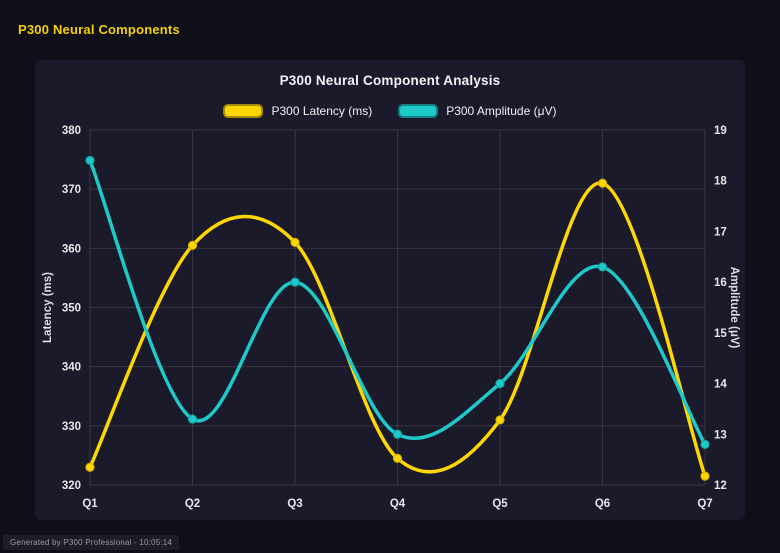  What do you see at coordinates (720, 182) in the screenshot?
I see `right-axis-tick-label: 18` at bounding box center [720, 182].